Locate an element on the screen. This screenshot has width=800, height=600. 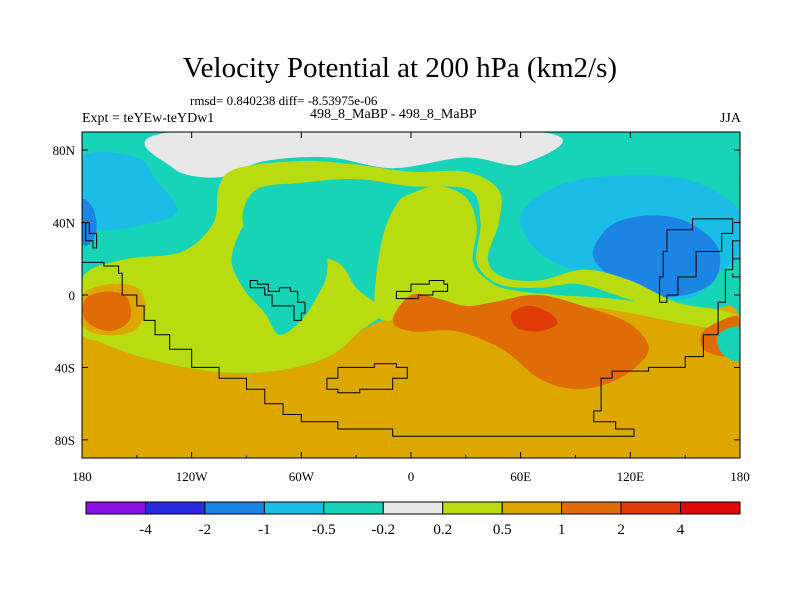
colorbar-label: 2 is located at coordinates (621, 530).